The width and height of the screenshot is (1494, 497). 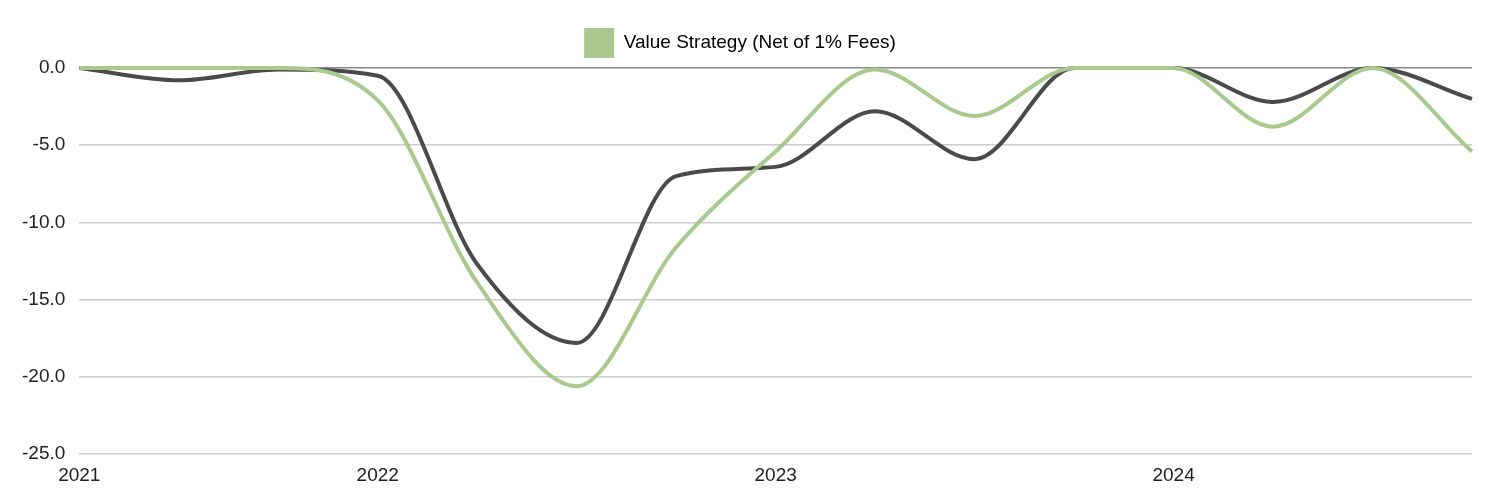 What do you see at coordinates (377, 474) in the screenshot?
I see `x-tick-label: 2022` at bounding box center [377, 474].